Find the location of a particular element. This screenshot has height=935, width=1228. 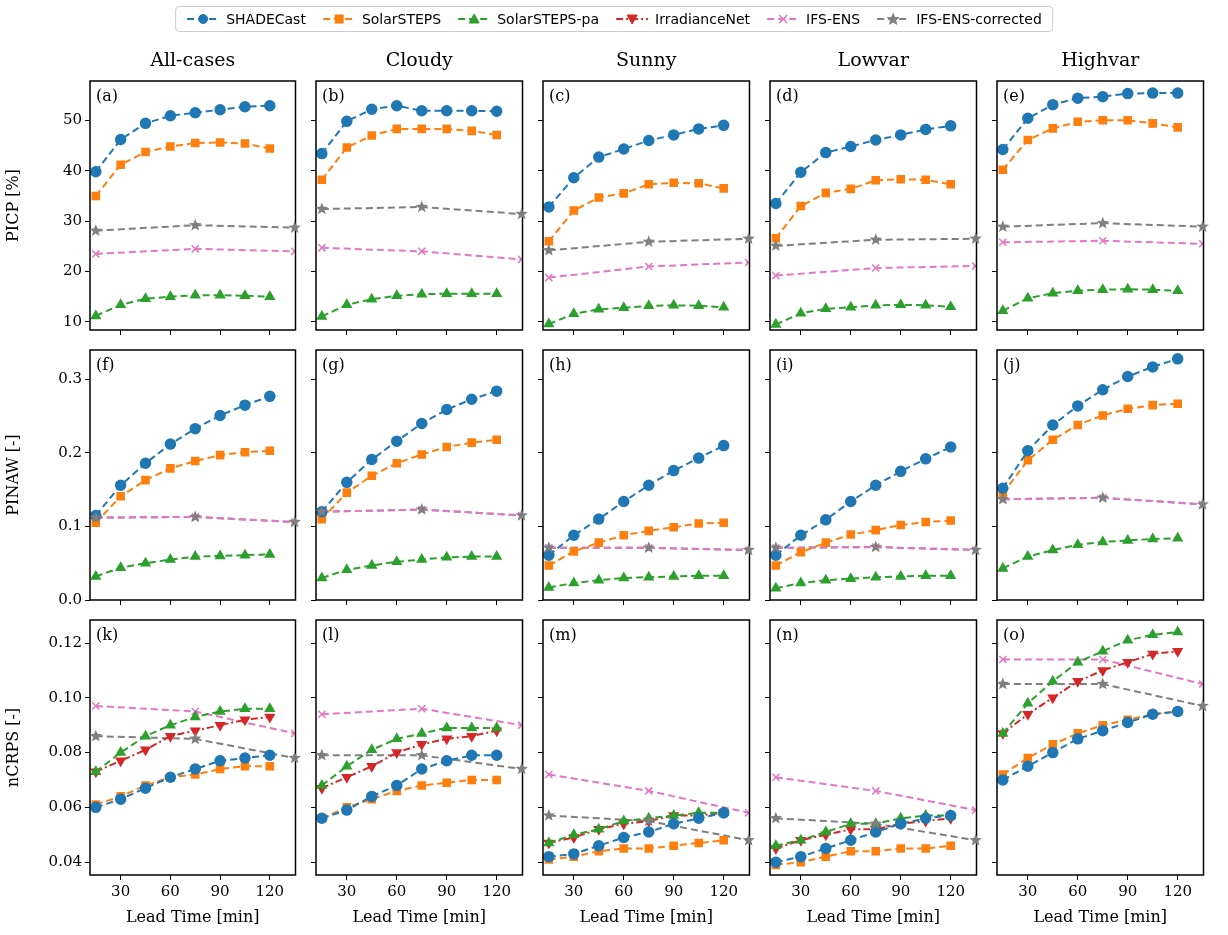

legend-label: SolarSTEPS is located at coordinates (401, 19).